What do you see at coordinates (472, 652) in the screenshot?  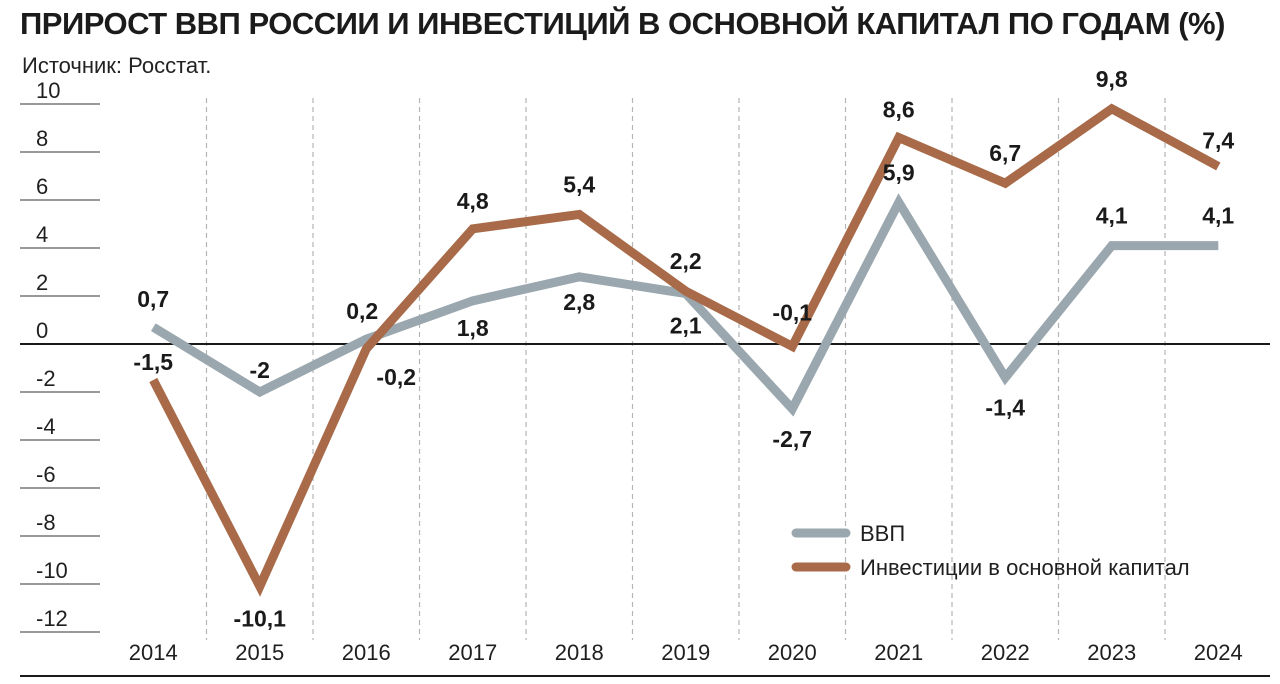 I see `x-tick-label: 2017` at bounding box center [472, 652].